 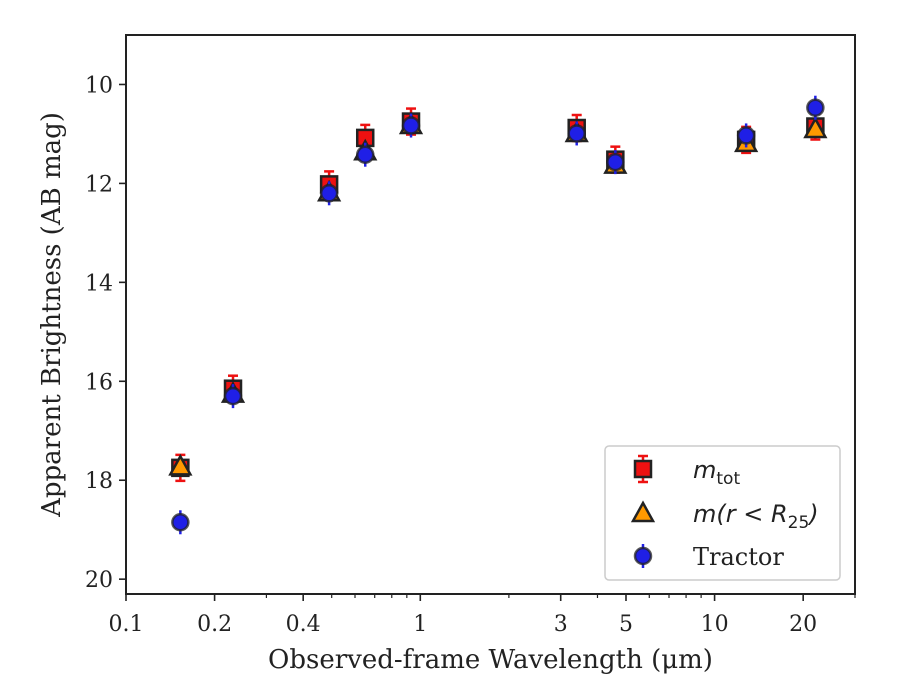 What do you see at coordinates (490, 660) in the screenshot?
I see `x-axis-title: Observed-frame Wavelength (μm)` at bounding box center [490, 660].